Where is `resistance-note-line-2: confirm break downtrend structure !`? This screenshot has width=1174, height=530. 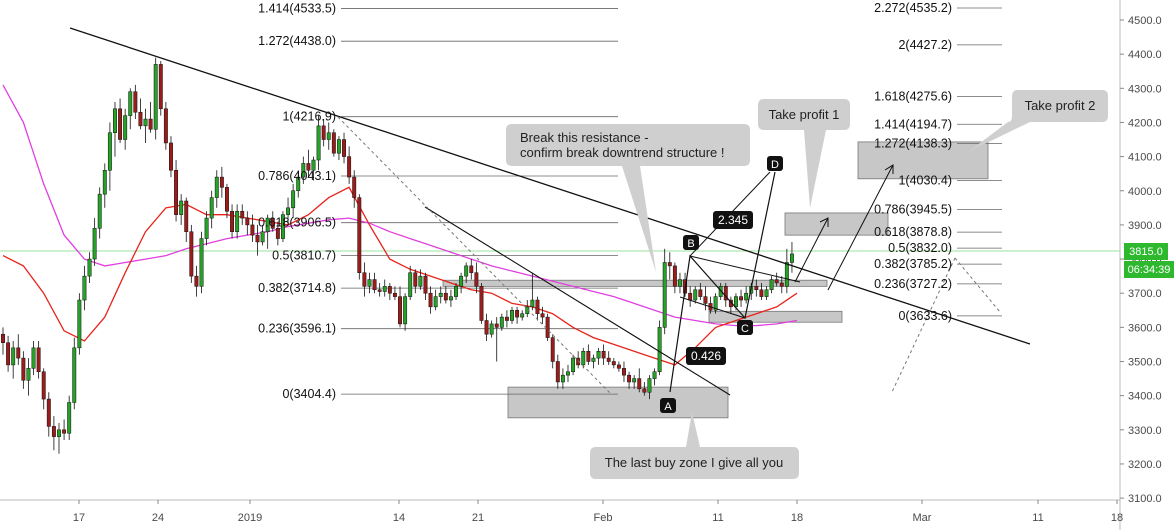
resistance-note-line-2: confirm break downtrend structure ! is located at coordinates (622, 152).